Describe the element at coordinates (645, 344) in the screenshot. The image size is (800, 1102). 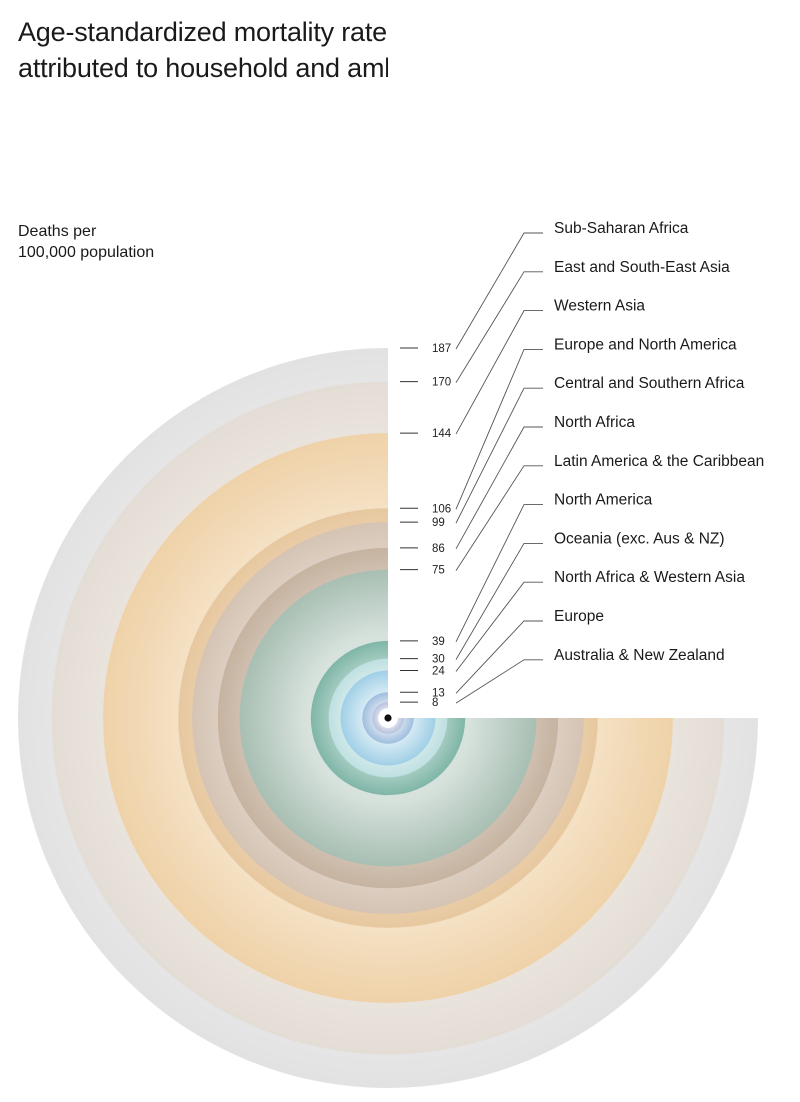
I see `category-label-europe-and-north-america: Europe and North America` at that location.